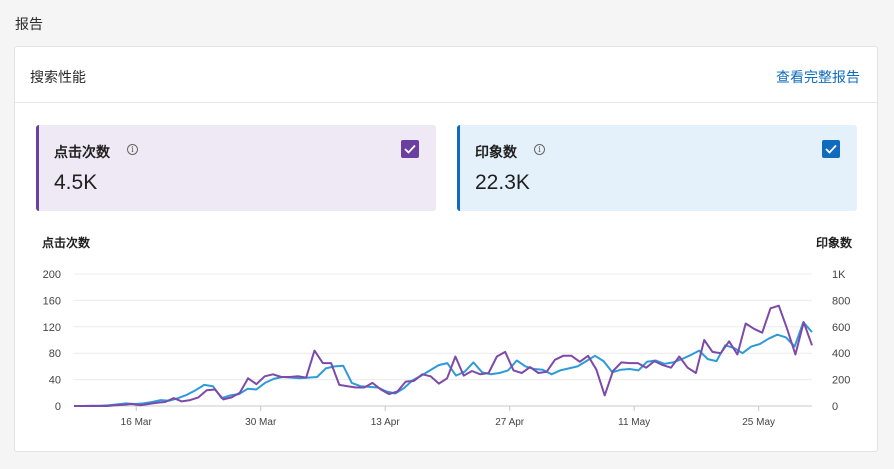 Image resolution: width=894 pixels, height=469 pixels. I want to click on right-tick-label: 400, so click(841, 354).